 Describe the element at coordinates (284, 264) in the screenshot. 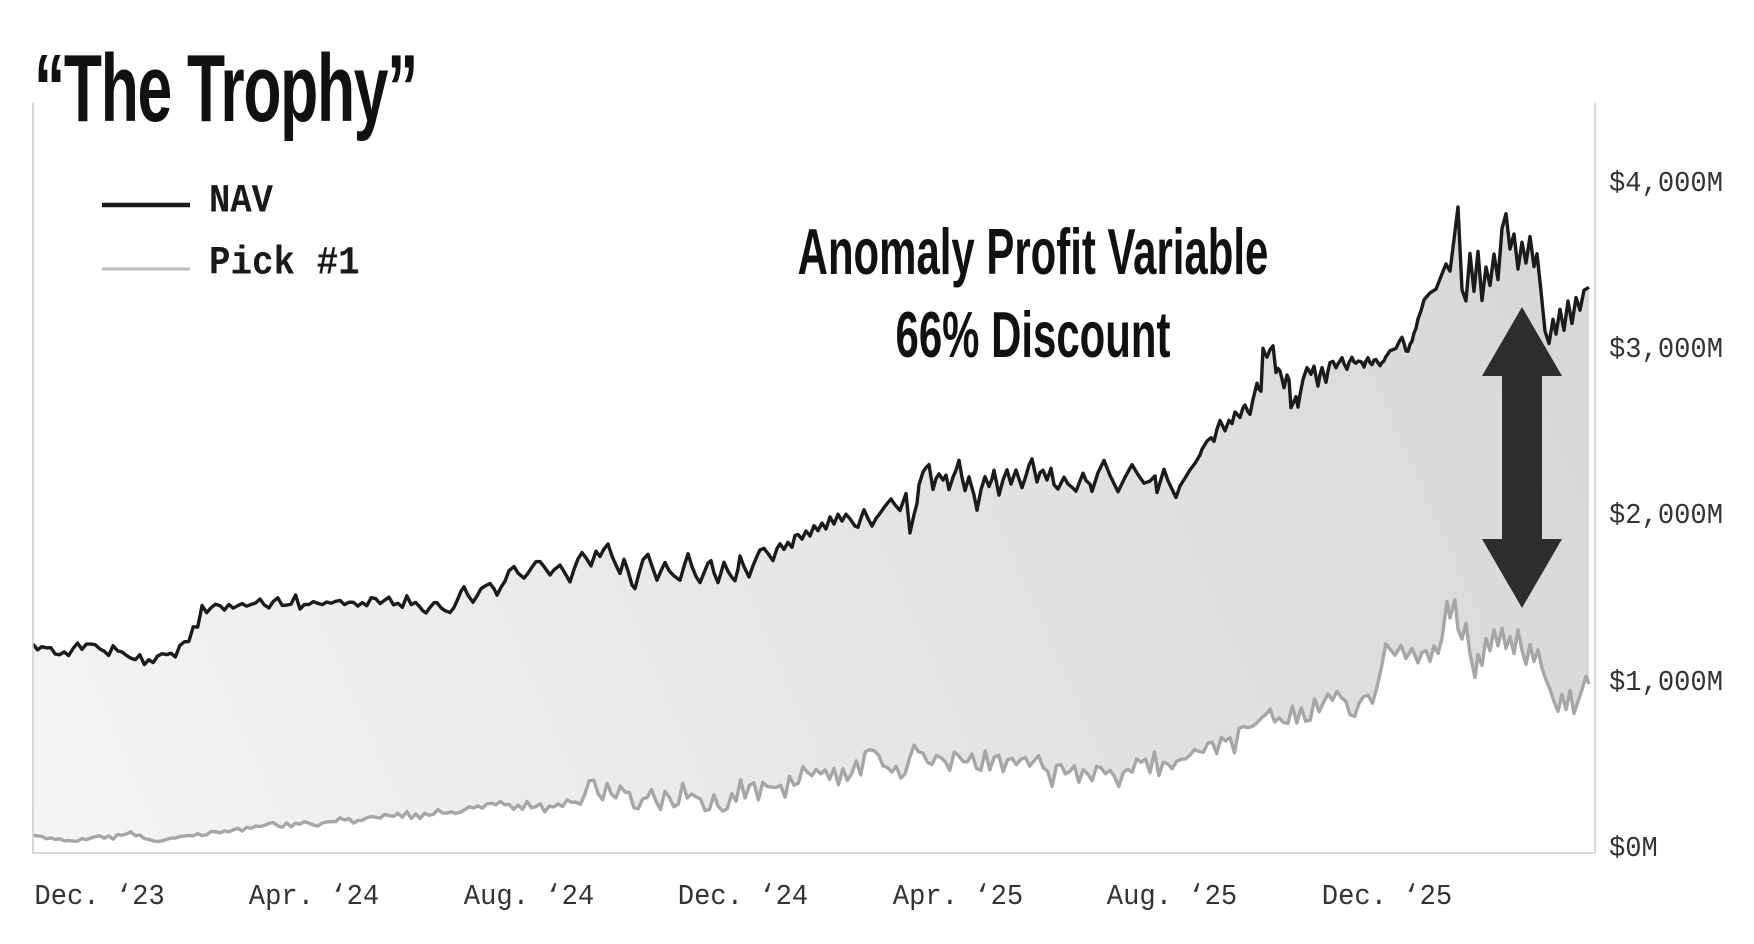

I see `svg-text: Pick #1` at that location.